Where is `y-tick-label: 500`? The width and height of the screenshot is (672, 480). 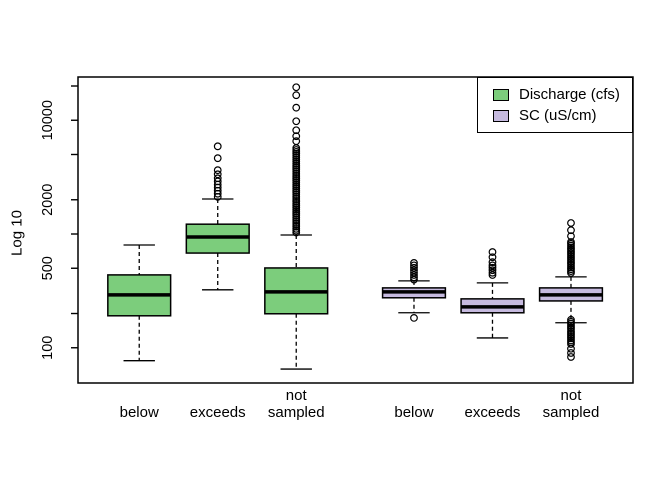
y-tick-label: 500 is located at coordinates (48, 268).